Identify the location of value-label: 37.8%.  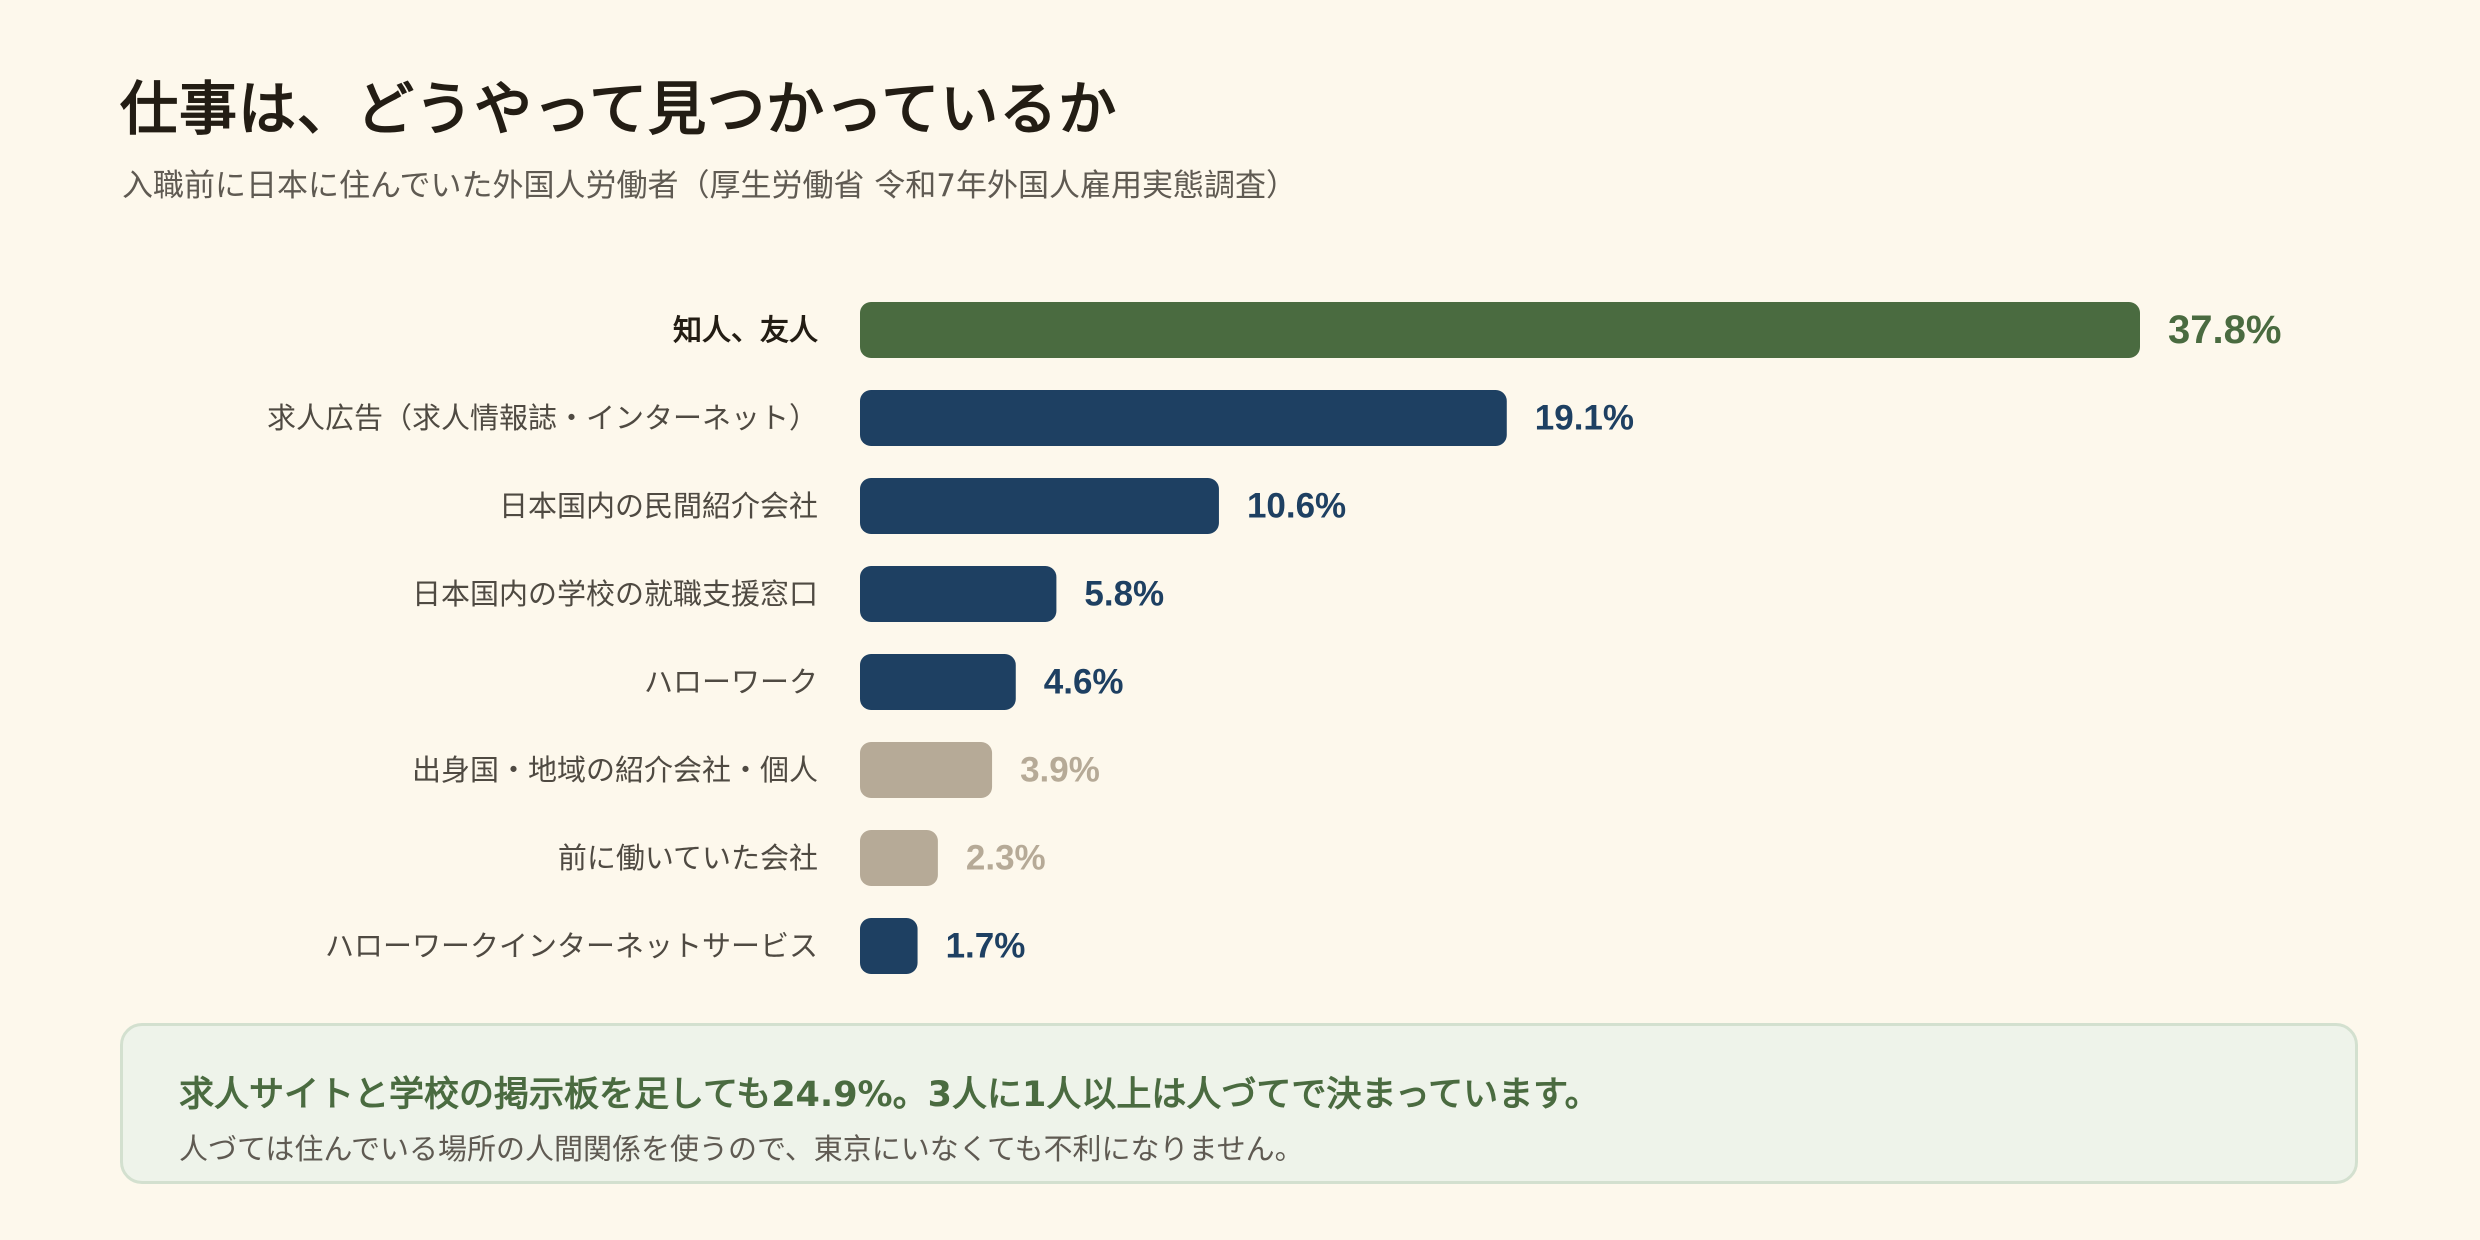
(2224, 330).